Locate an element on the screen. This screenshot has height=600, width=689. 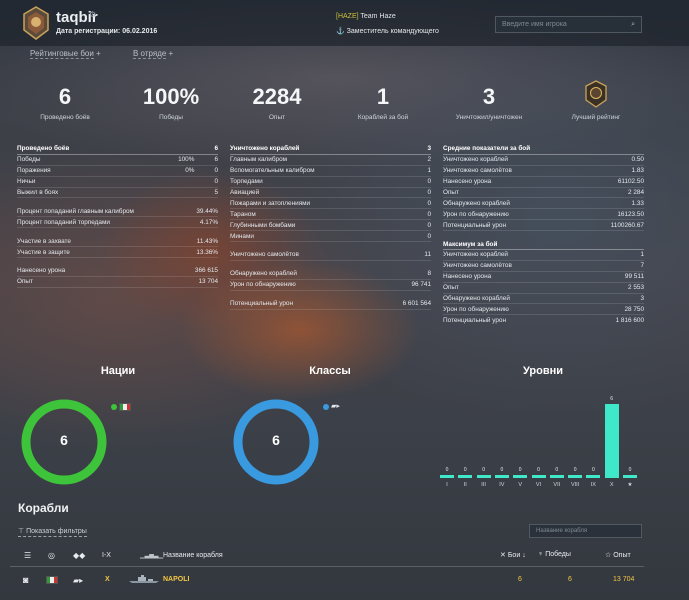
stat-wins-label: Победы is located at coordinates (171, 117).